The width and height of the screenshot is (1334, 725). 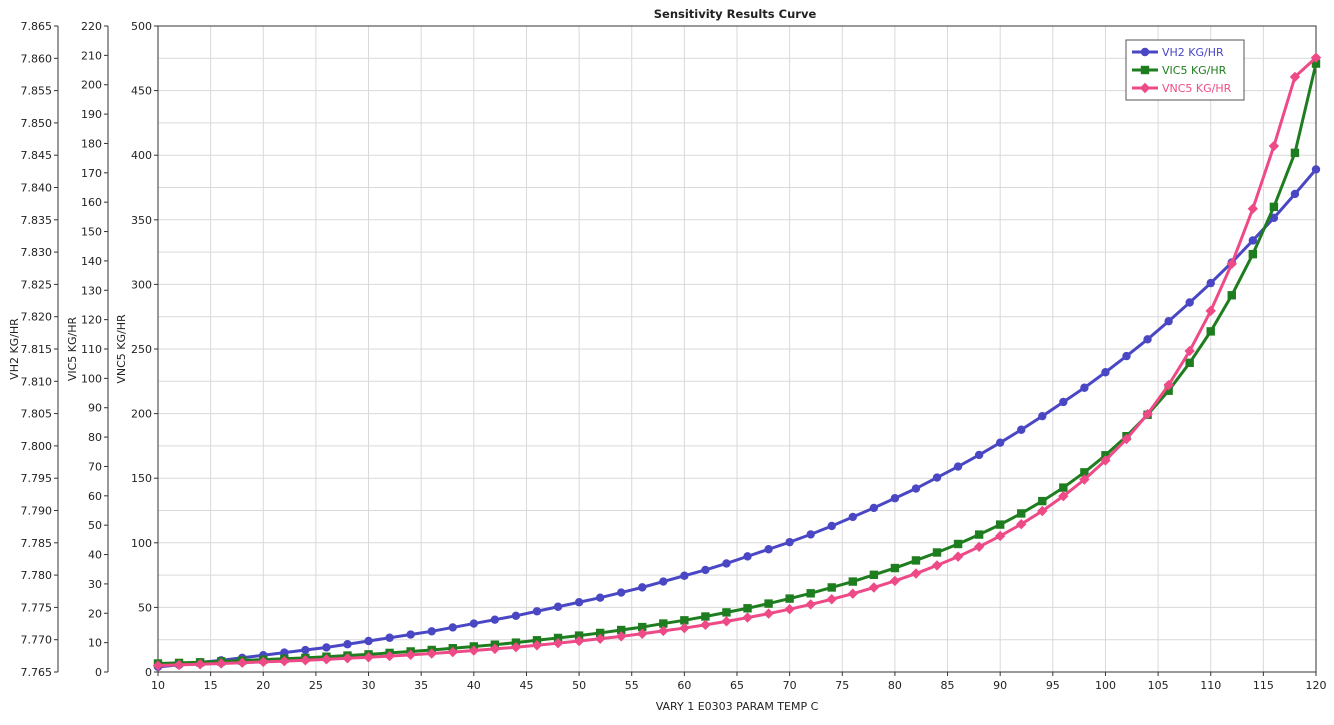 What do you see at coordinates (158, 685) in the screenshot?
I see `x-tick-label: 10` at bounding box center [158, 685].